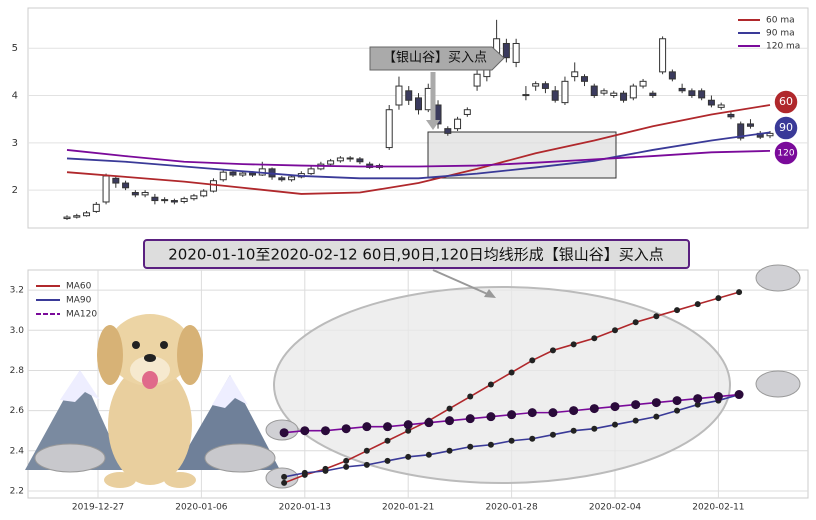  I want to click on arrow, so click(462, 283).